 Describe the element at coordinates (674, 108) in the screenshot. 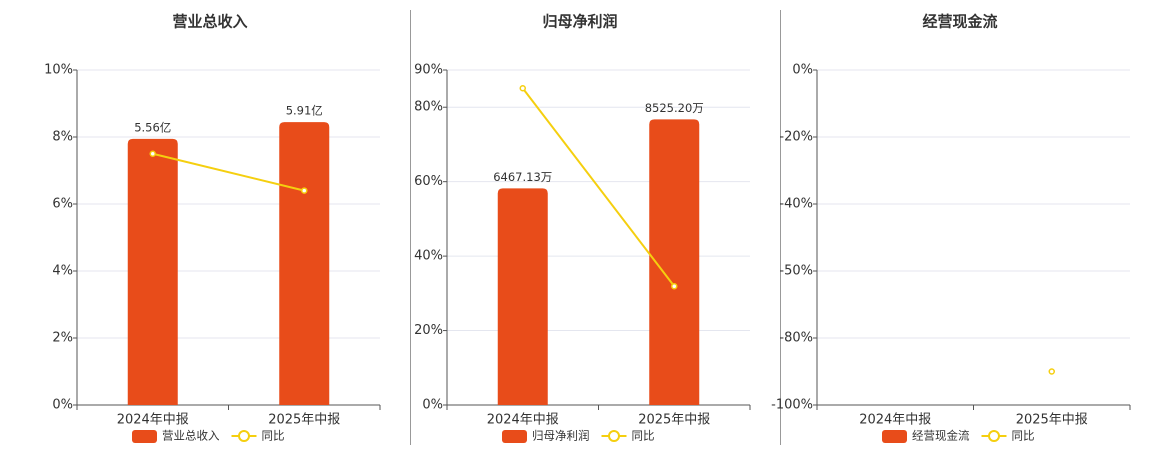

I see `value-label: 8525.20万` at that location.